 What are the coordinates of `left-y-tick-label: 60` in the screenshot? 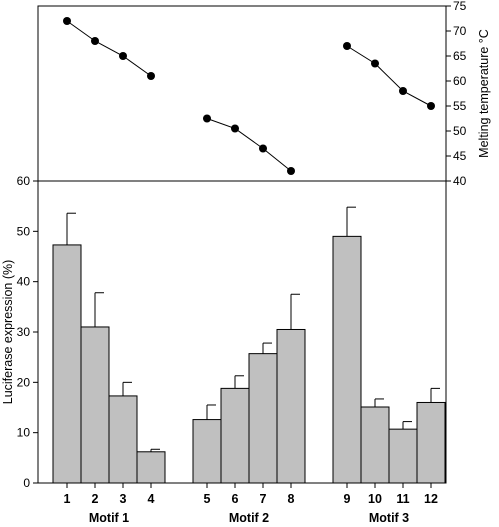 It's located at (24, 181).